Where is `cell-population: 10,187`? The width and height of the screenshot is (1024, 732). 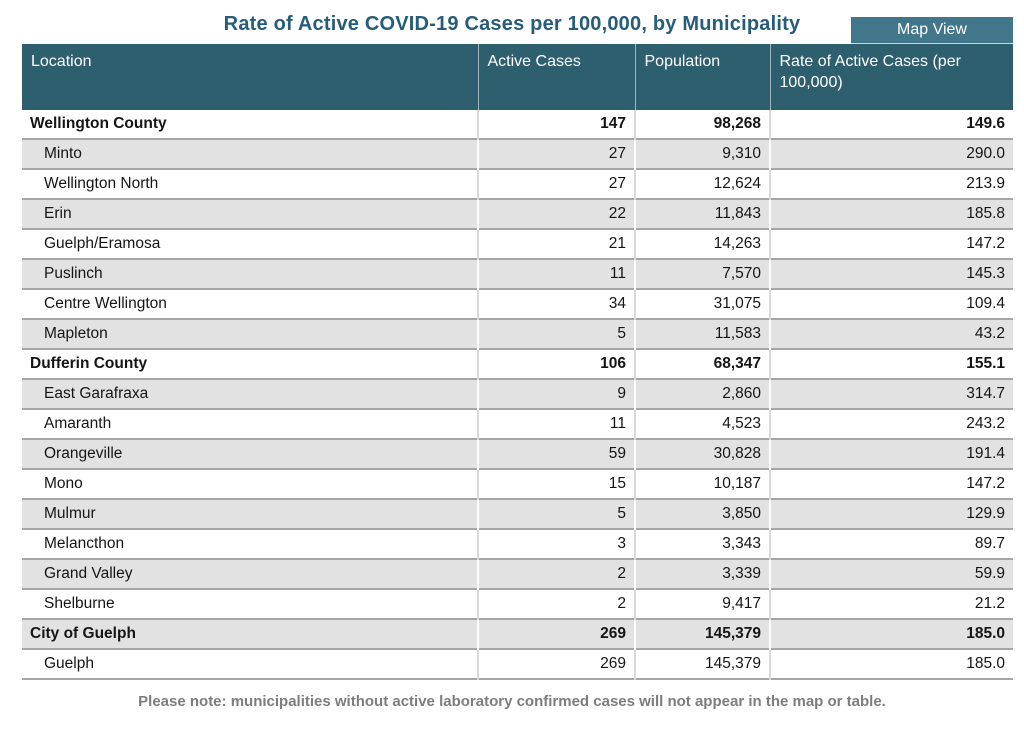
cell-population: 10,187 is located at coordinates (703, 484).